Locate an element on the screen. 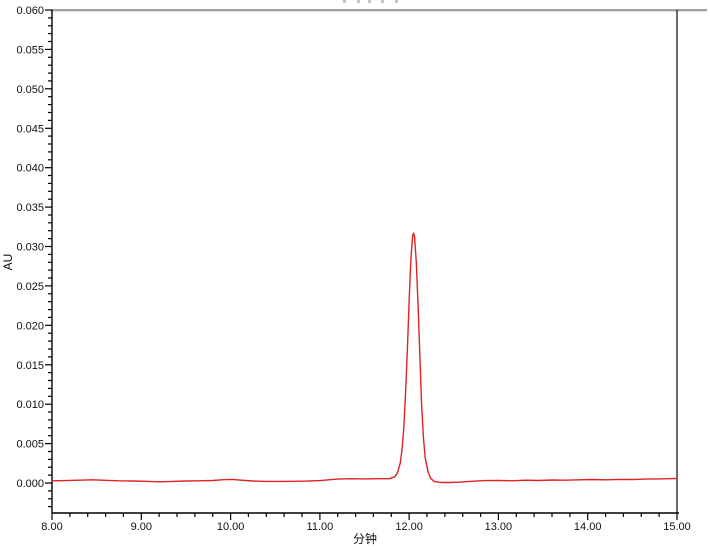  y-tick-label: 0.025 is located at coordinates (30, 287).